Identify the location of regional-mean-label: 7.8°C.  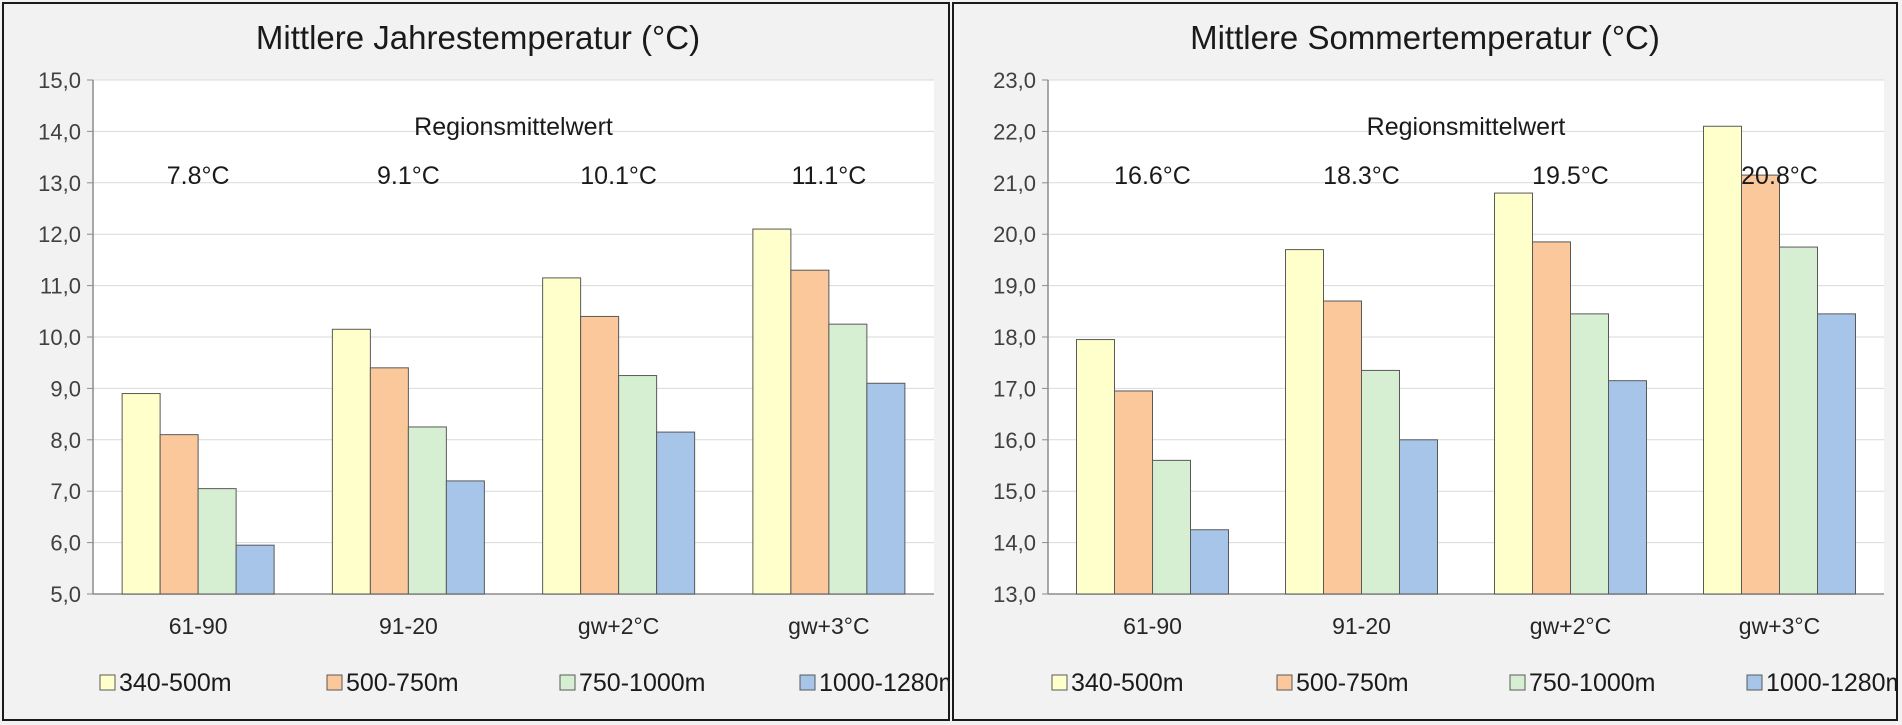
(198, 176).